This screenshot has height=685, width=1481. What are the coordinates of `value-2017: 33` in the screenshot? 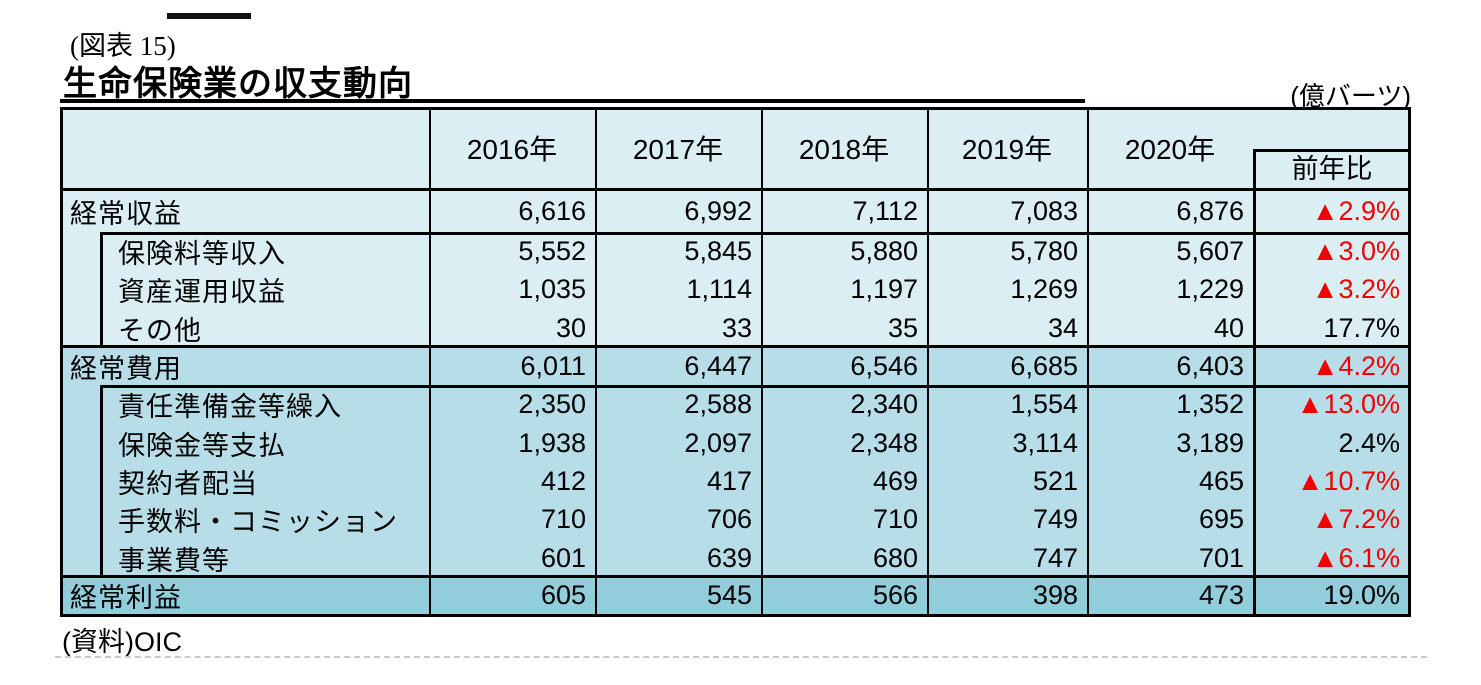 It's located at (736, 327).